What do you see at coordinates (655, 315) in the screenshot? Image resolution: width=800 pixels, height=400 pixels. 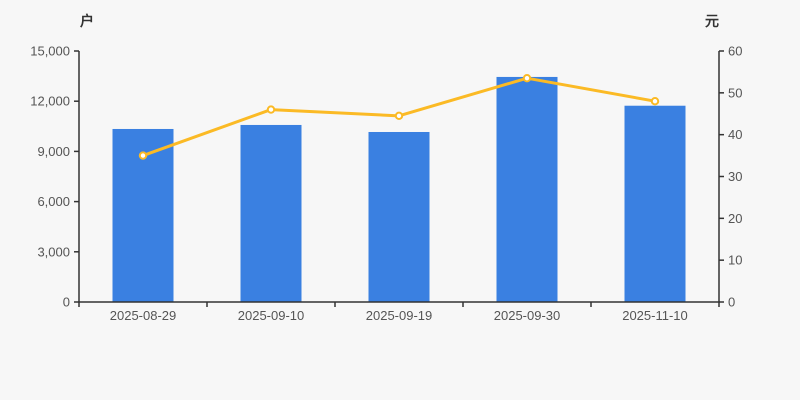 I see `x-axis-label-2025-11-10: 2025-11-10` at bounding box center [655, 315].